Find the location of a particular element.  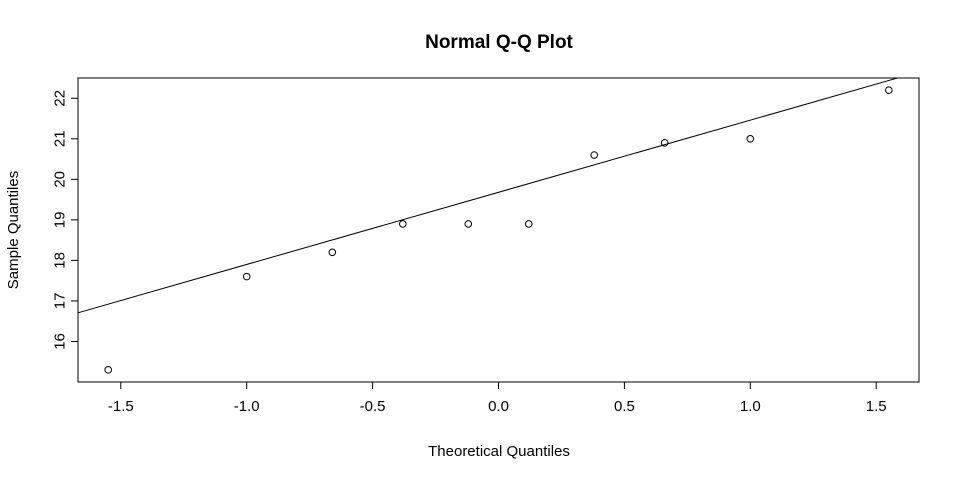

y-tick-label: 16 is located at coordinates (60, 341).